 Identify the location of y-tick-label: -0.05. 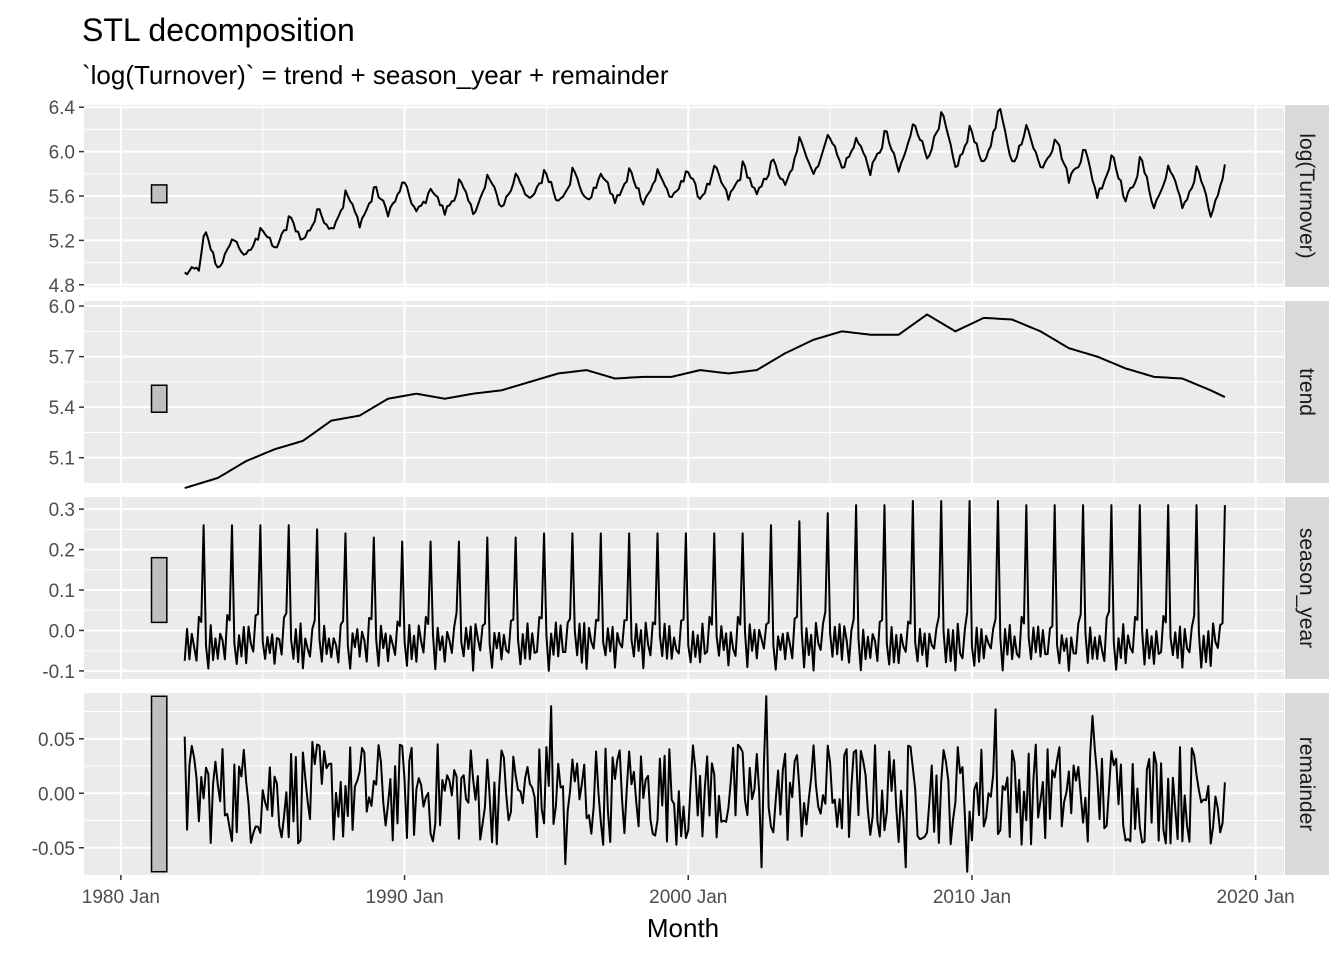
(53, 849).